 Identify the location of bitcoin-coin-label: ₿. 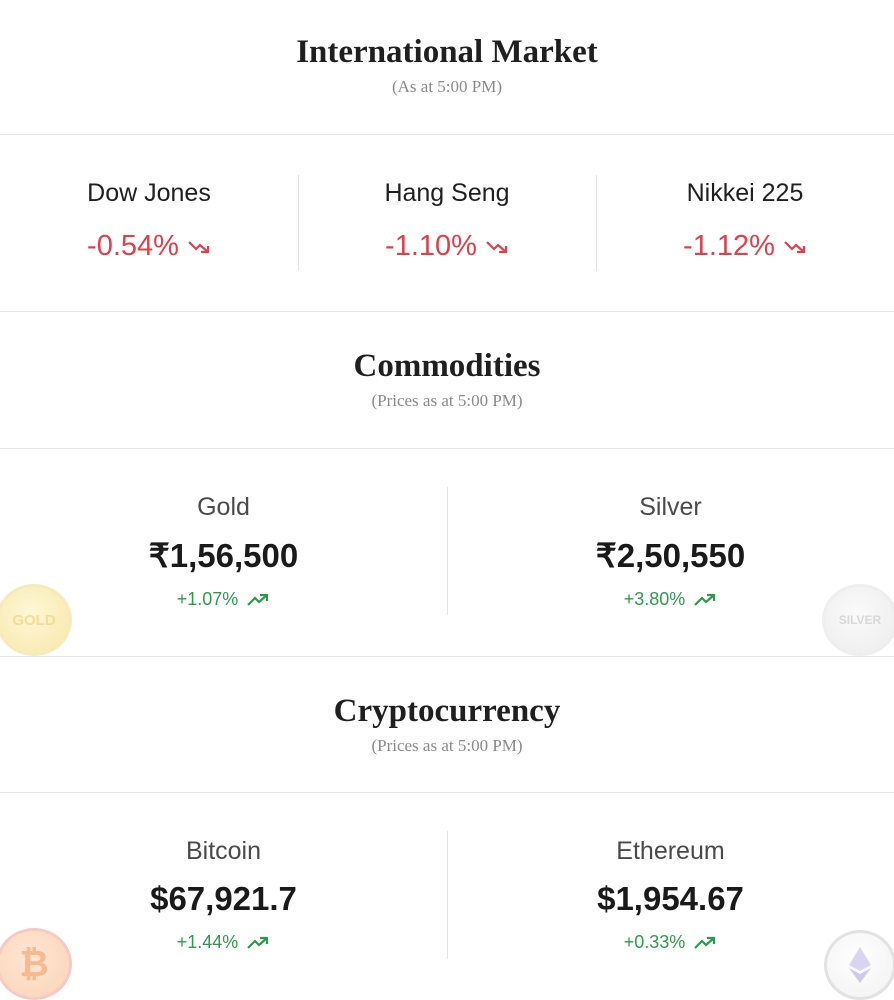
(34, 963).